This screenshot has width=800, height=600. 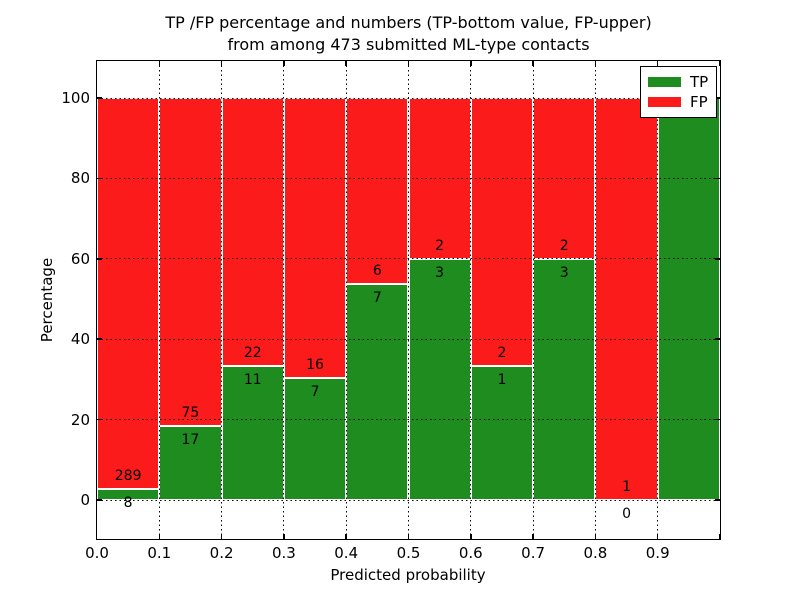 What do you see at coordinates (97, 553) in the screenshot?
I see `x-tick-label: 0.0` at bounding box center [97, 553].